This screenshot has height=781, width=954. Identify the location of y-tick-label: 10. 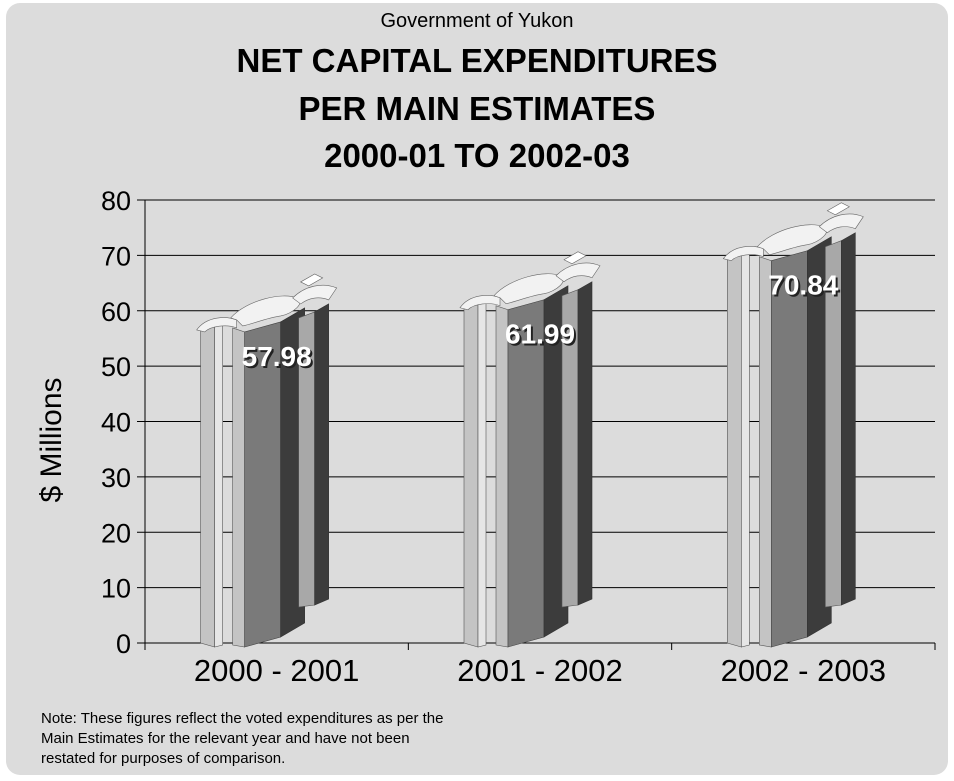
(116, 589).